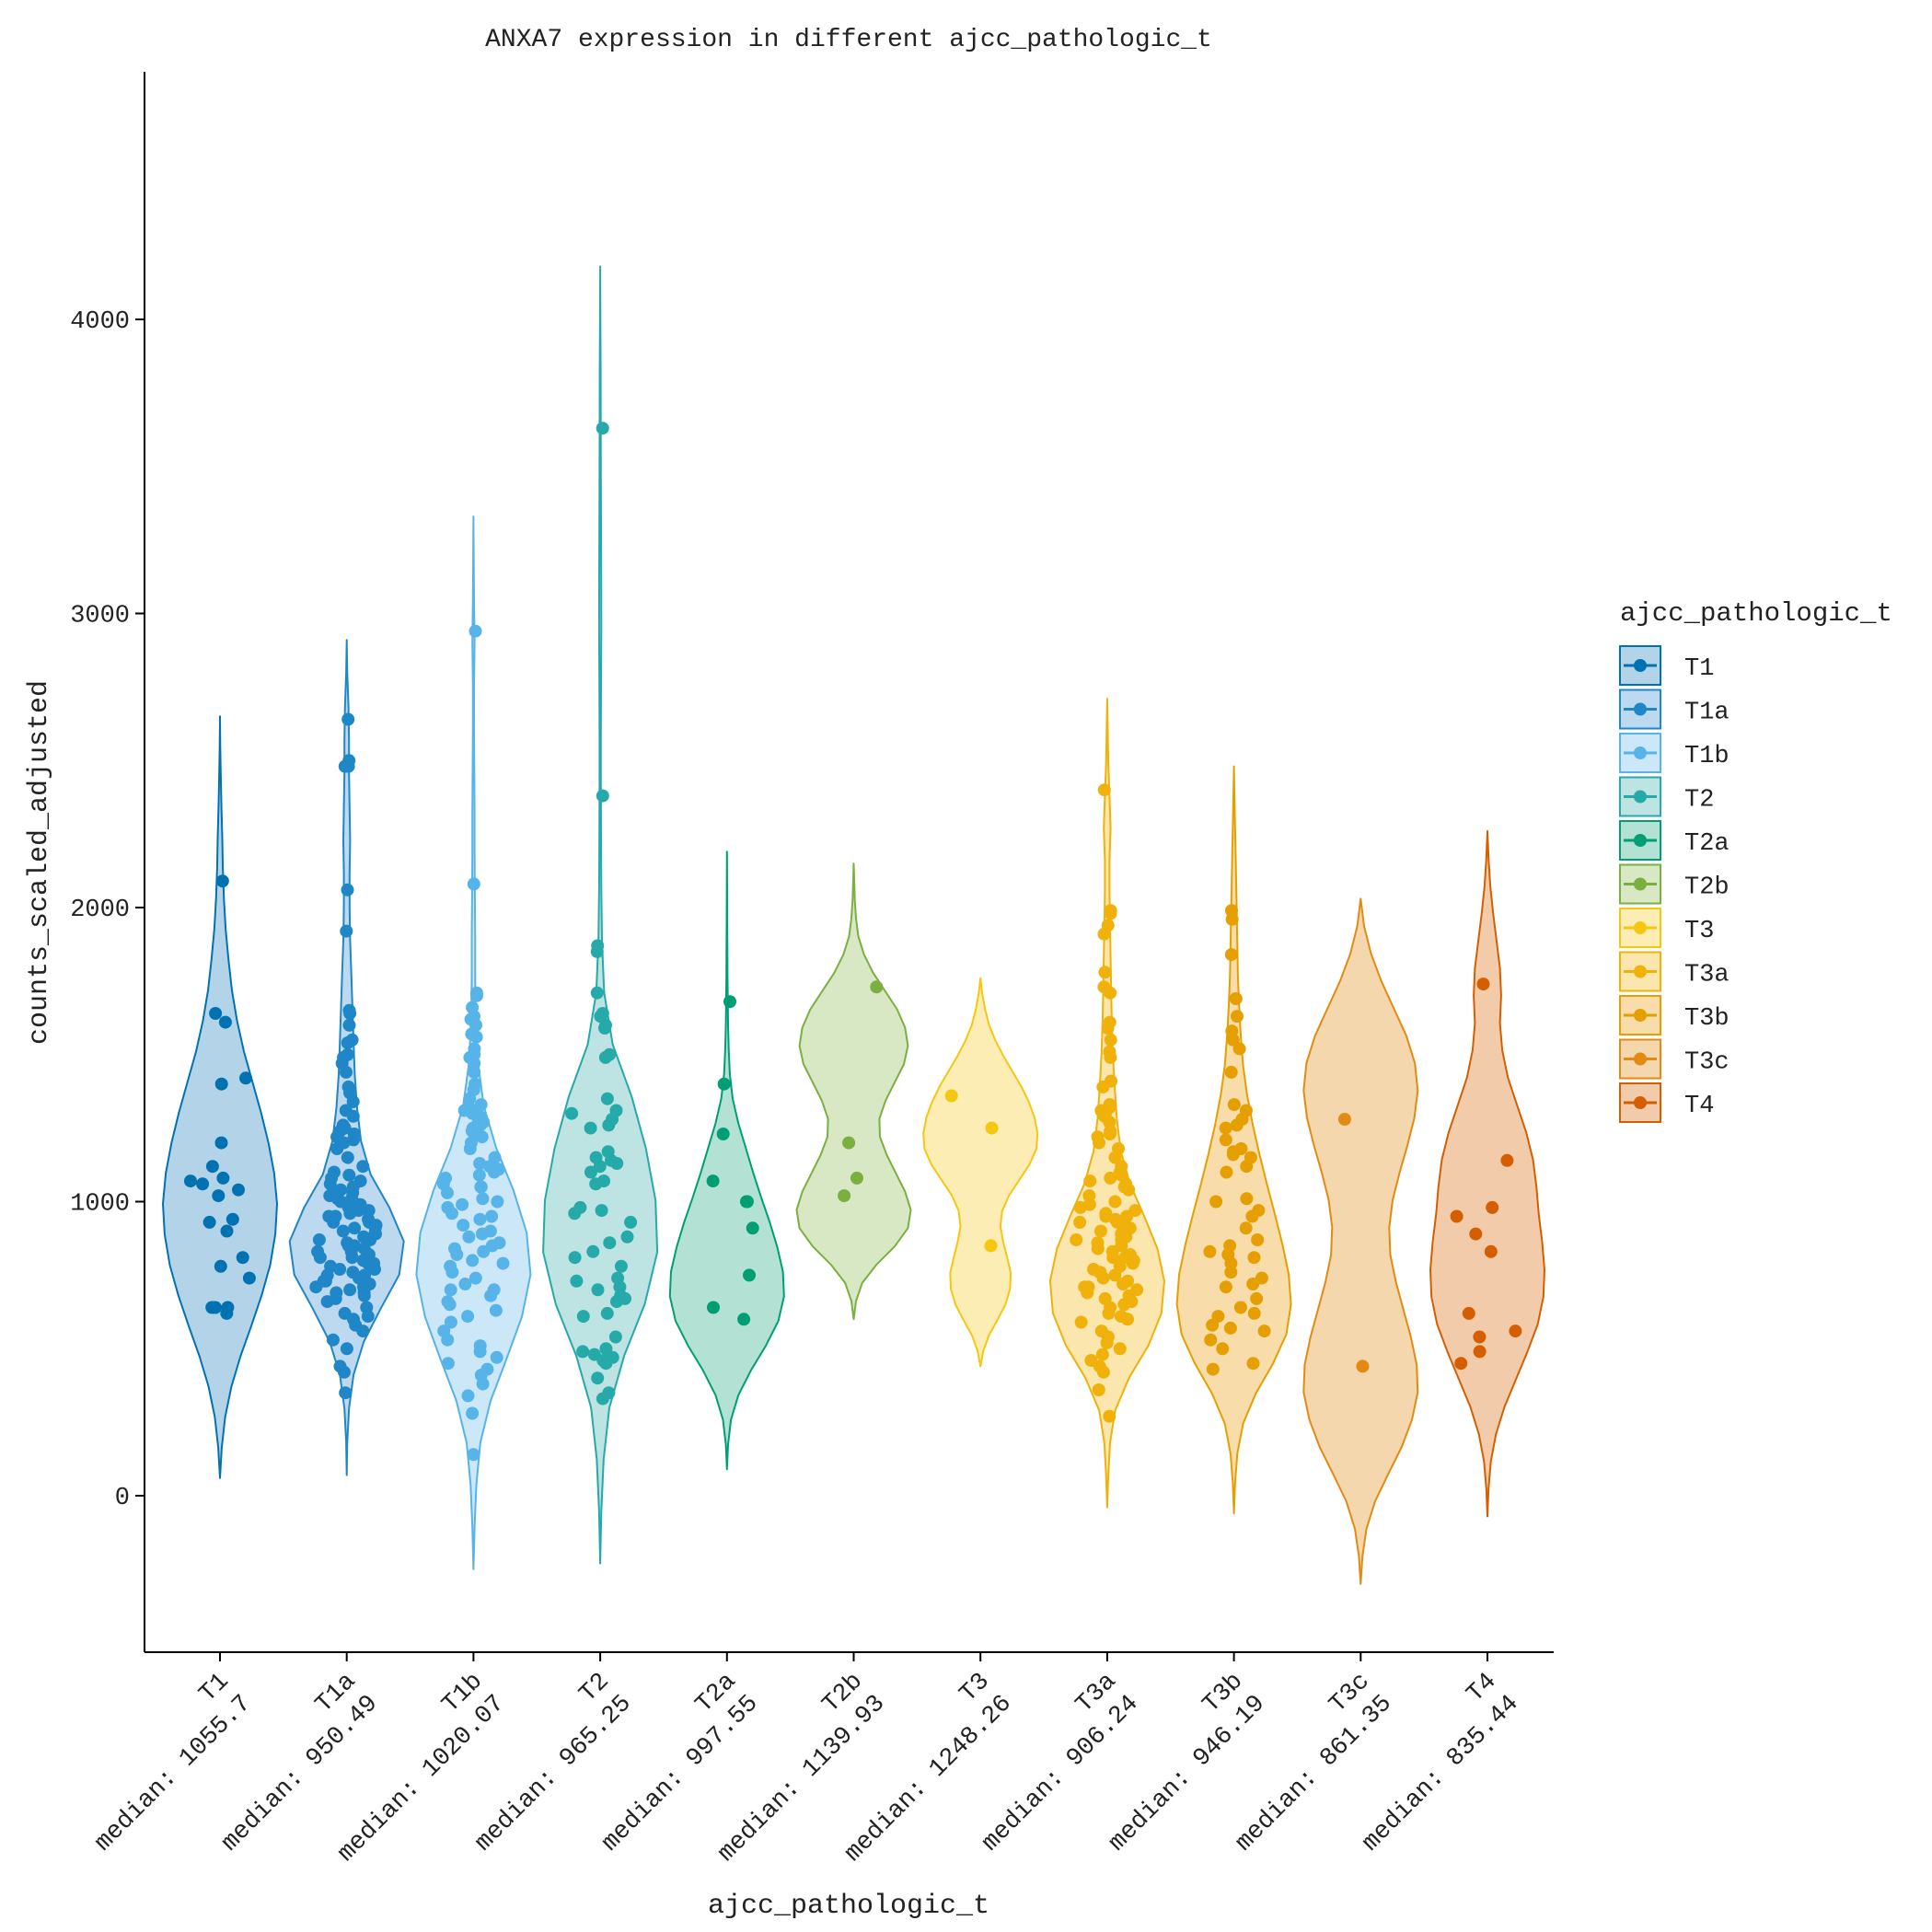 The image size is (1932, 1932). I want to click on legend-label: T3b, so click(1707, 1019).